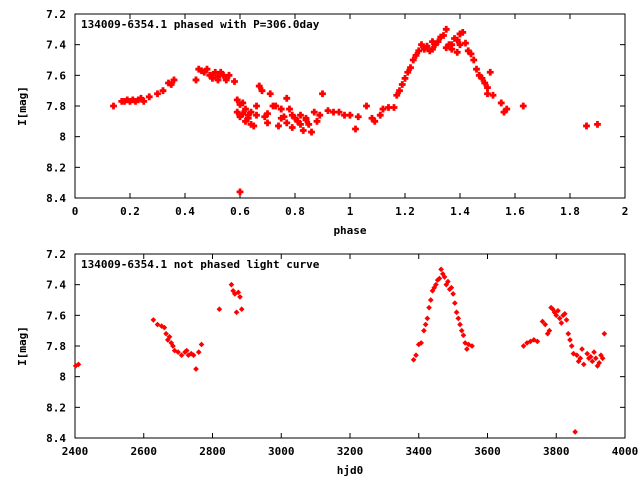 This screenshot has width=640, height=480. Describe the element at coordinates (515, 211) in the screenshot. I see `x-tick-label: 1.6` at that location.